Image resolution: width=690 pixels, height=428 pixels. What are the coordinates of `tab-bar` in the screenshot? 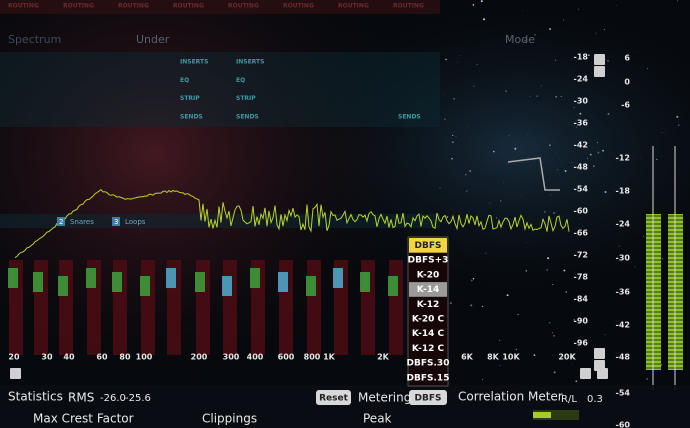 It's located at (220, 7).